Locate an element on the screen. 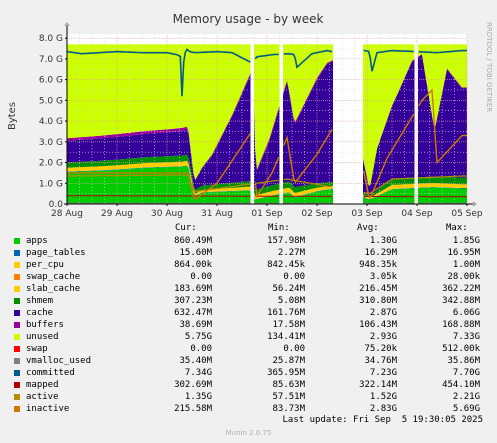  legend-row-swap_cache: swap_cache 0.00 0.00 3.05k 28.00k is located at coordinates (251, 277).